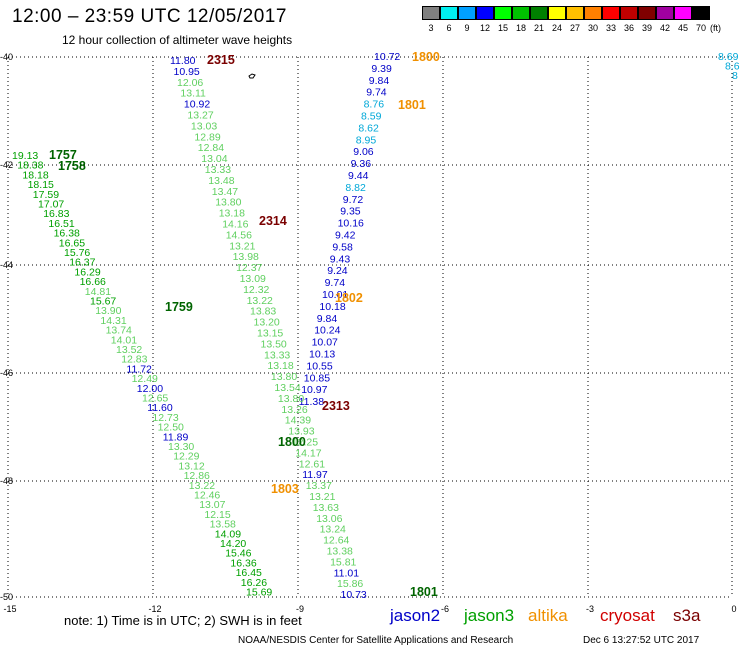 The width and height of the screenshot is (740, 650). Describe the element at coordinates (312, 464) in the screenshot. I see `wave-height-value: 12.61` at that location.